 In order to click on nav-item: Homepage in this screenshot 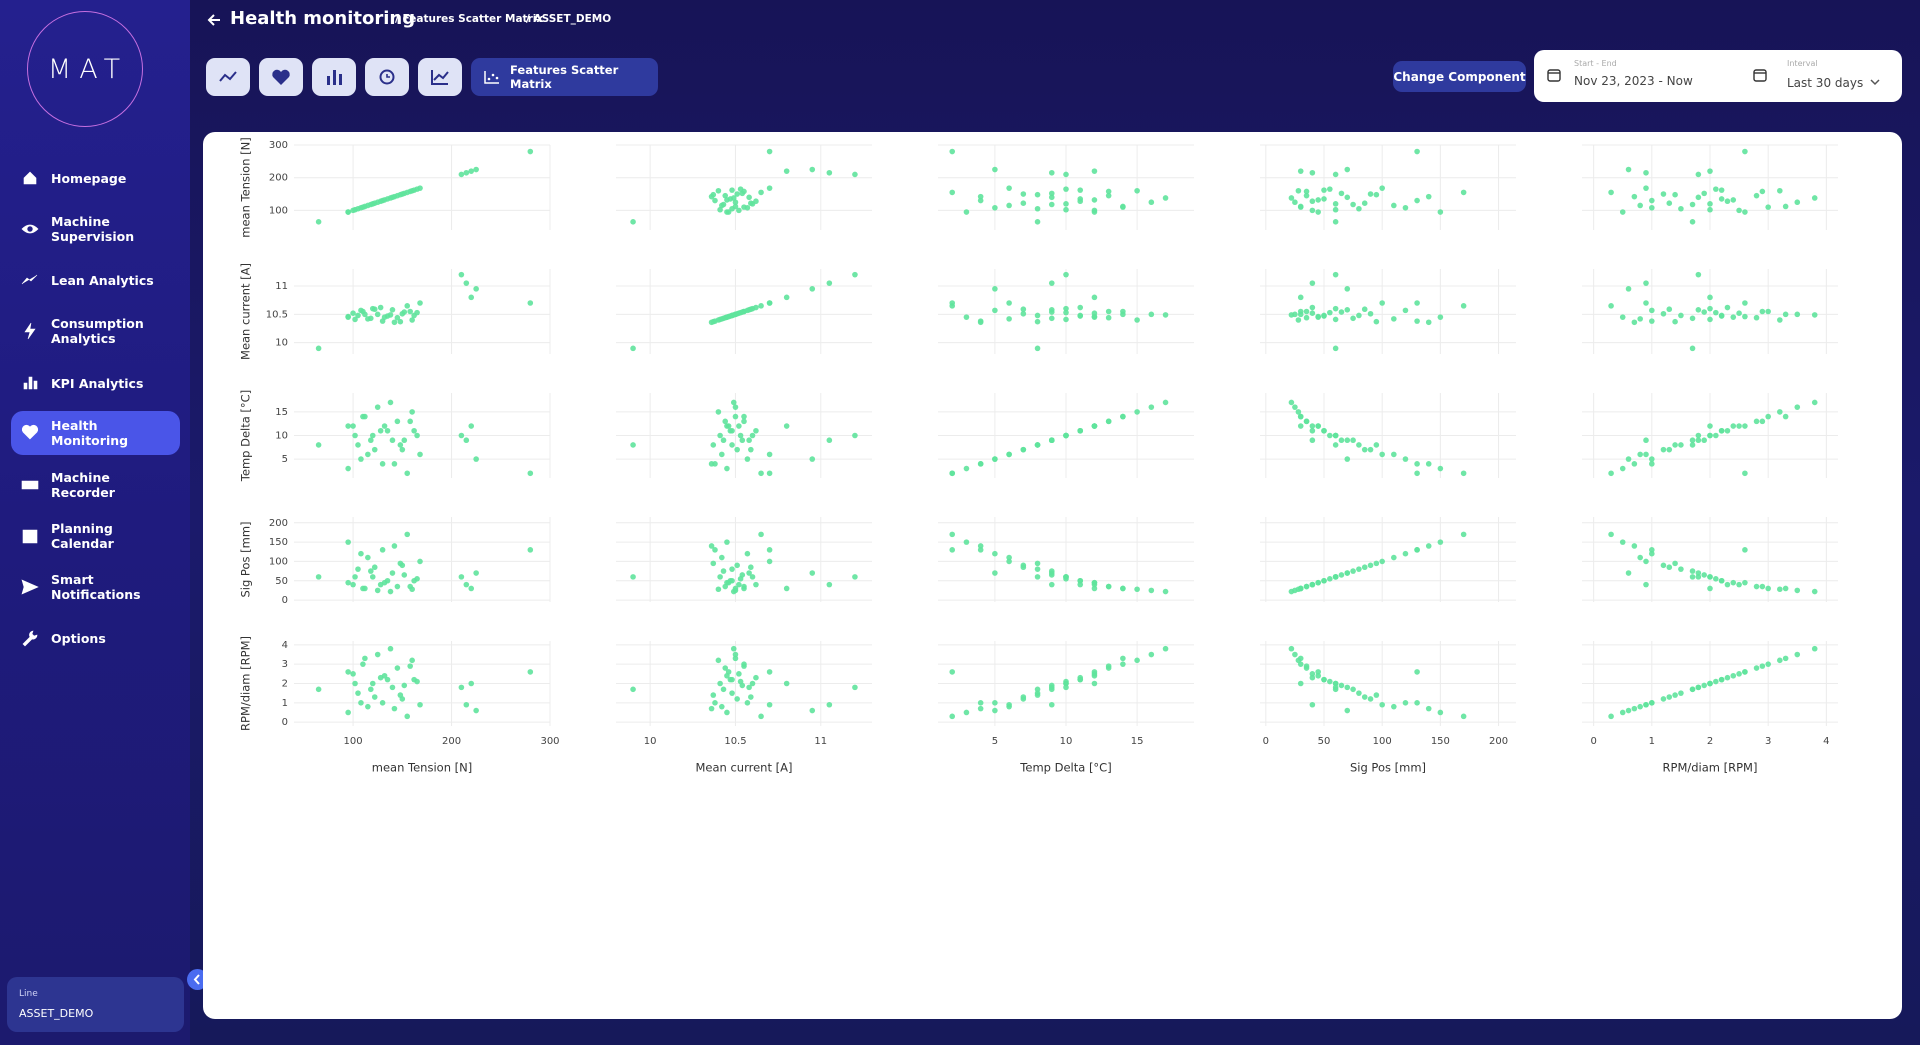, I will do `click(95, 178)`.